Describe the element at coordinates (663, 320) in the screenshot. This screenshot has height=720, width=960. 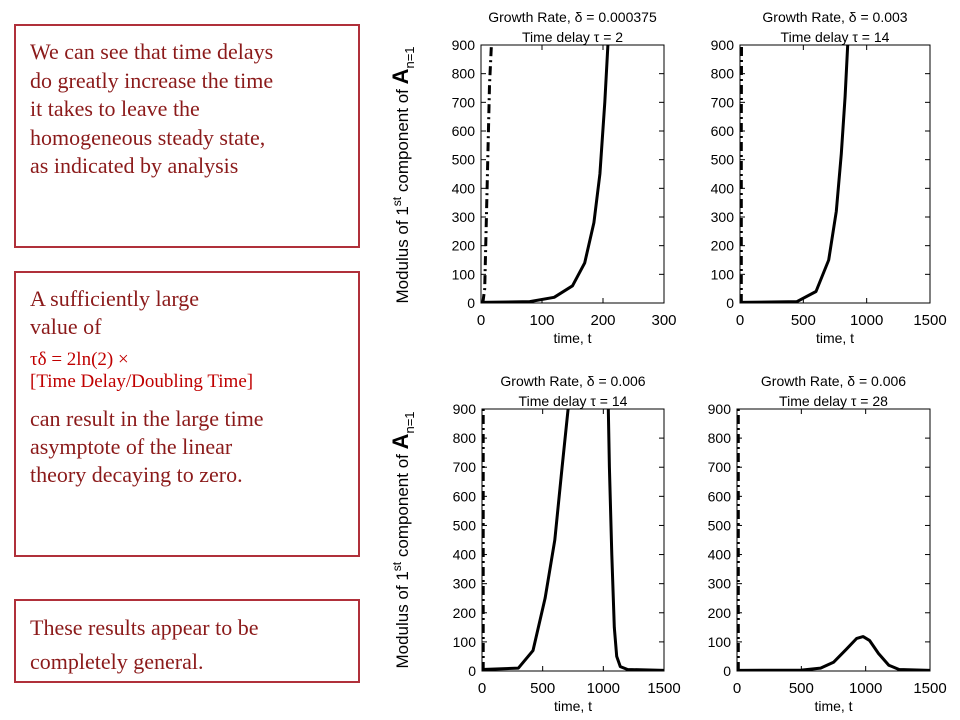
I see `x-tick-label: 300` at that location.